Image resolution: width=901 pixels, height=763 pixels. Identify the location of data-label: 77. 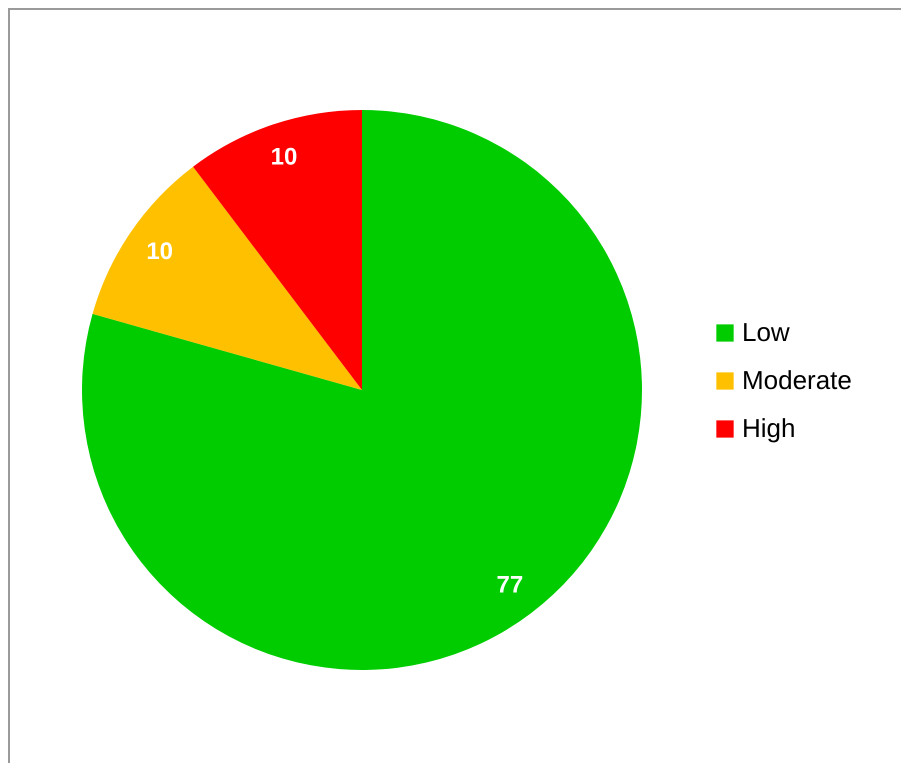
(510, 584).